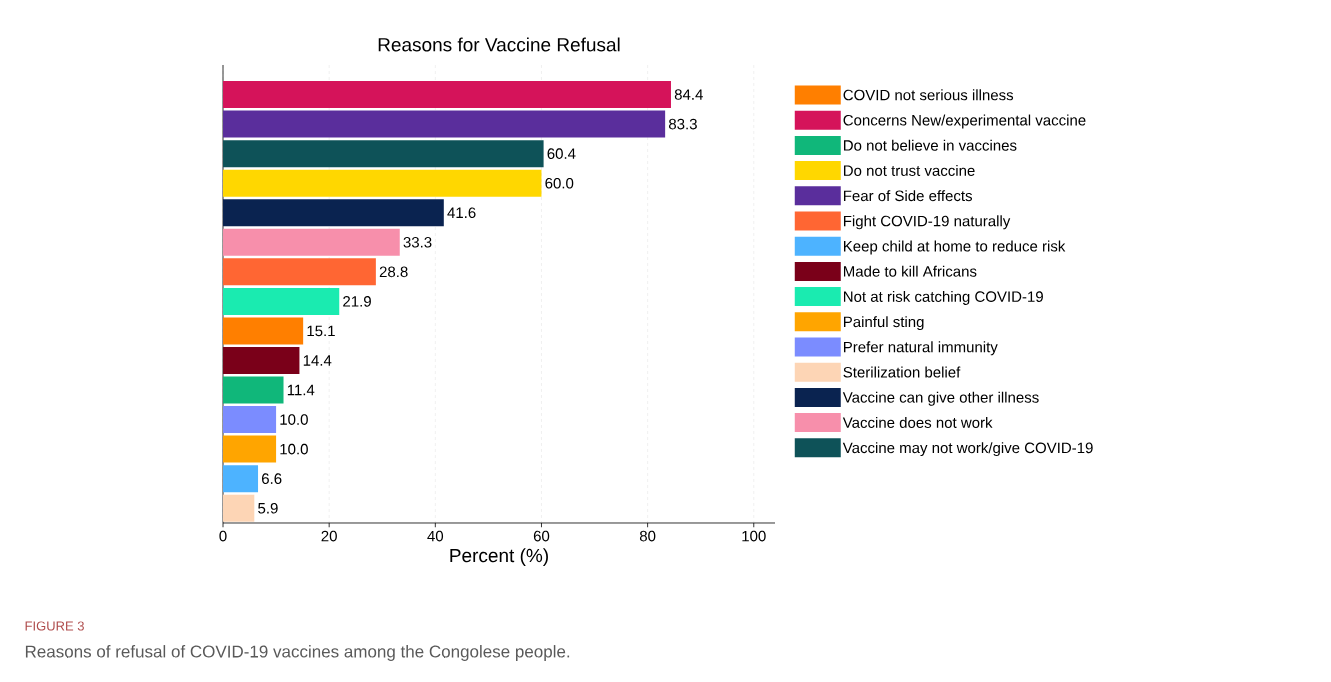  I want to click on data-label: 6.6, so click(272, 478).